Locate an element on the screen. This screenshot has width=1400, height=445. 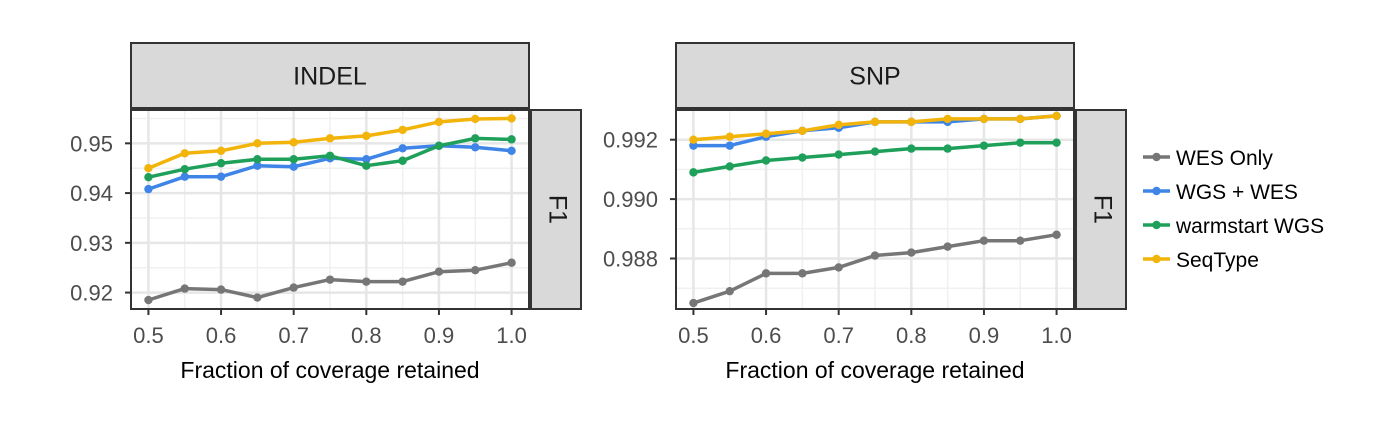
facet-strip-label: INDEL is located at coordinates (330, 77).